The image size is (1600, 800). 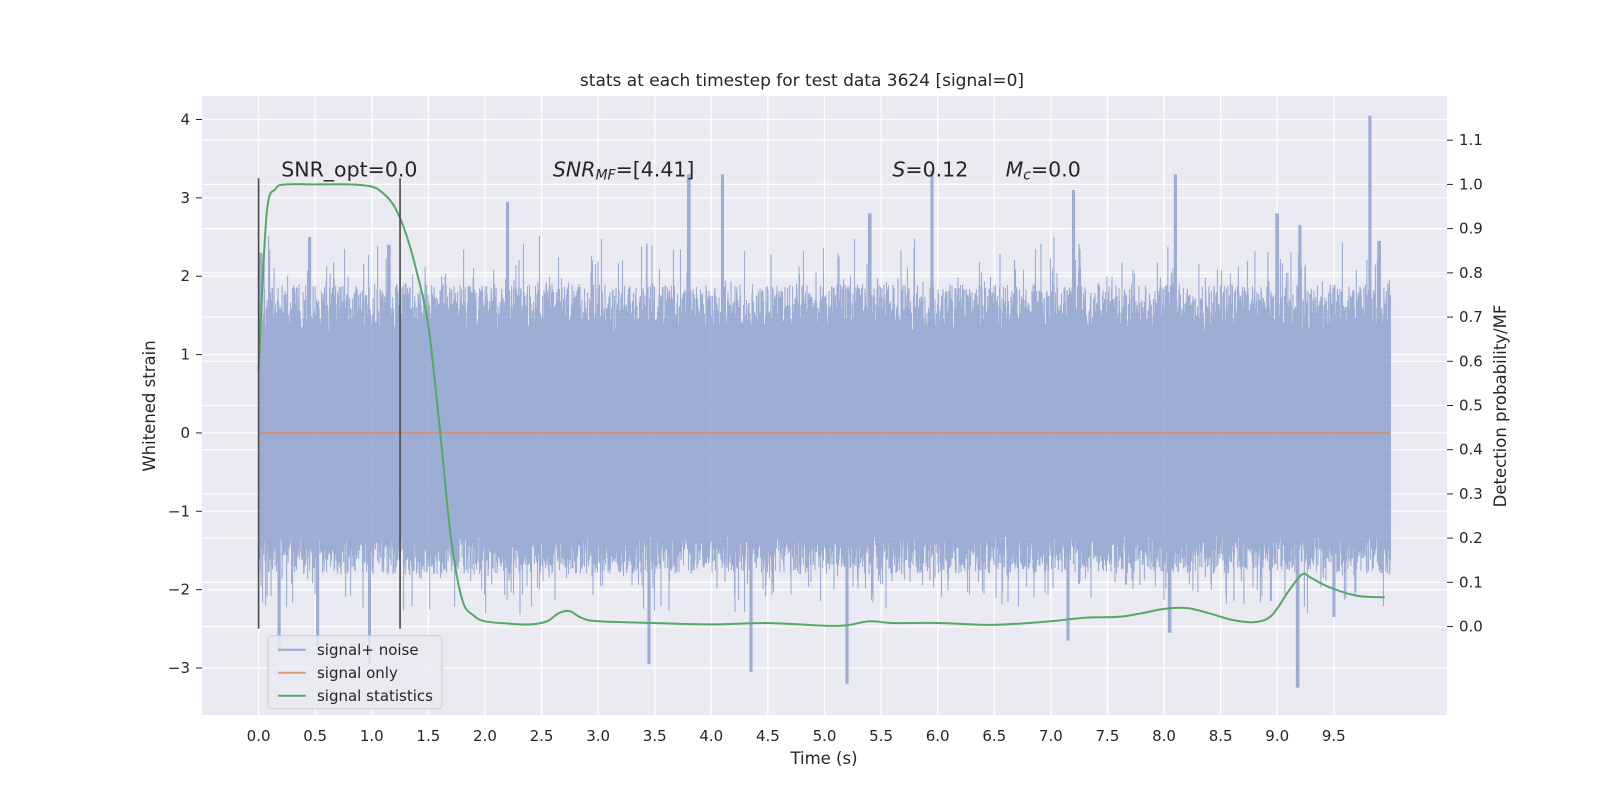 What do you see at coordinates (1471, 140) in the screenshot?
I see `y2-tick-label: 1.1` at bounding box center [1471, 140].